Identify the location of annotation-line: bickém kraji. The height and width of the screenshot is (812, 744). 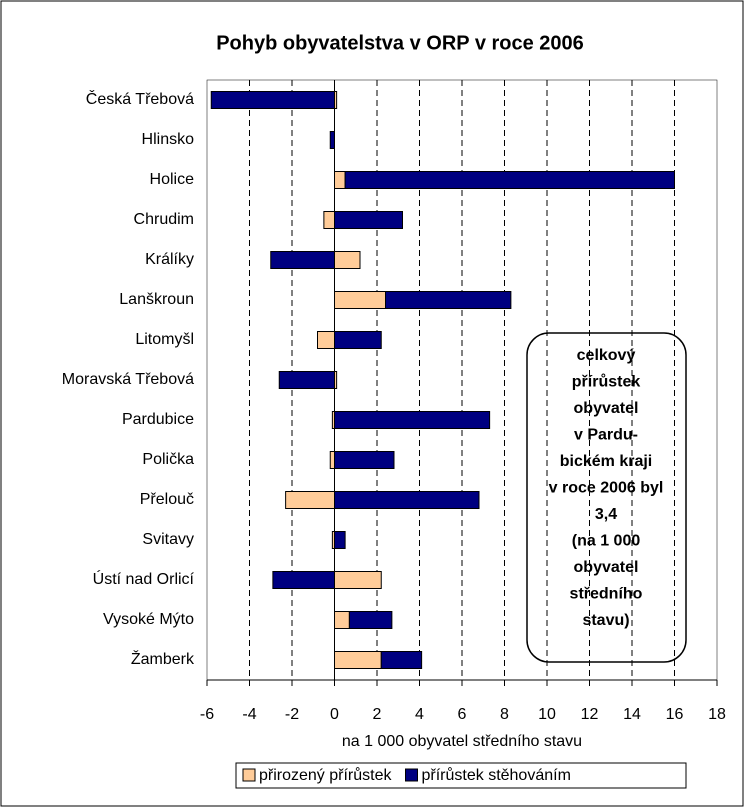
(606, 461).